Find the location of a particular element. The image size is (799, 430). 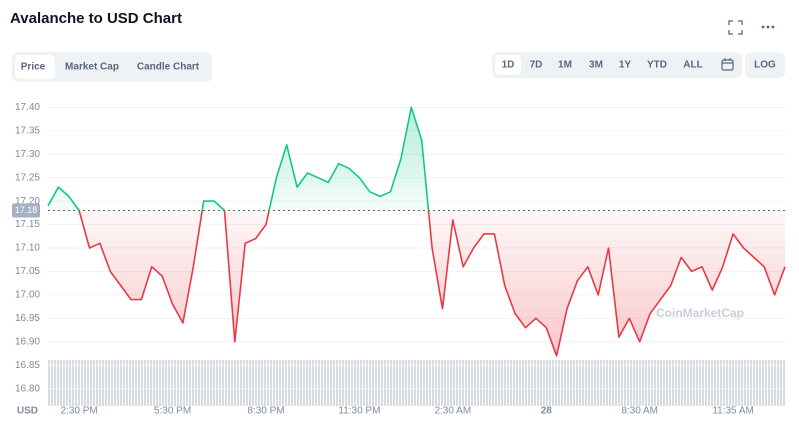

fullscreen-icon is located at coordinates (735, 27).